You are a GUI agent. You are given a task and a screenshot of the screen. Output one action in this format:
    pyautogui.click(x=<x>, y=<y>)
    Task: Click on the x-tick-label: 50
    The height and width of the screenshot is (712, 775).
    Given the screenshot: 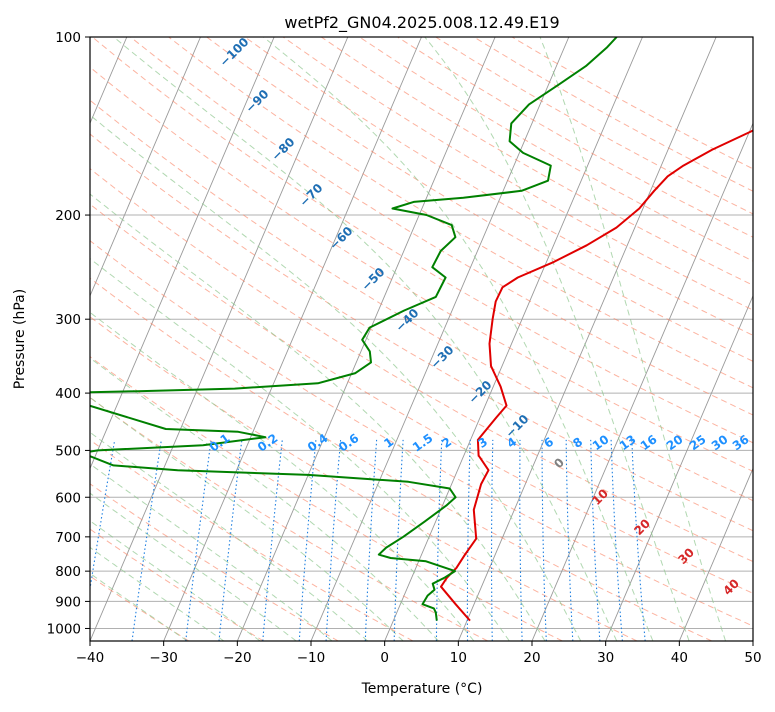 What is the action you would take?
    pyautogui.click(x=752, y=658)
    